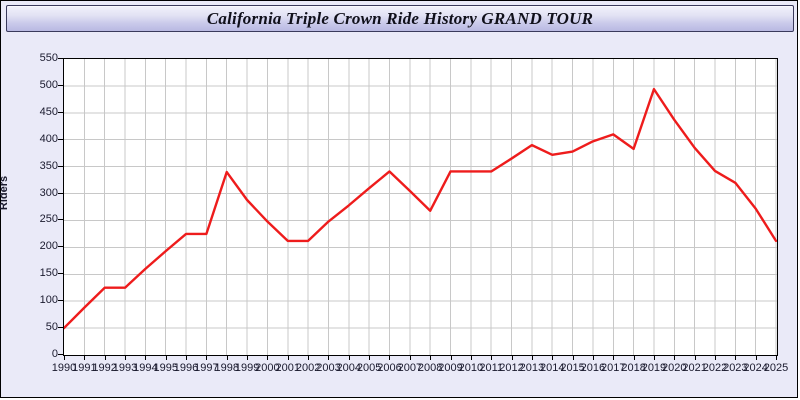  What do you see at coordinates (410, 368) in the screenshot?
I see `x-tick-label: 2007` at bounding box center [410, 368].